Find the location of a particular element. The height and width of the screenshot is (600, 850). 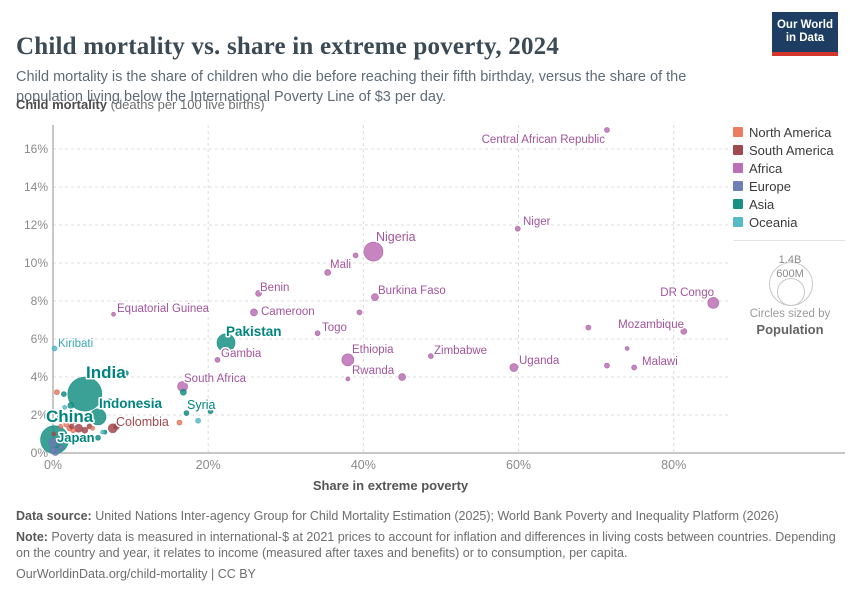

point-indonesia is located at coordinates (98, 417).